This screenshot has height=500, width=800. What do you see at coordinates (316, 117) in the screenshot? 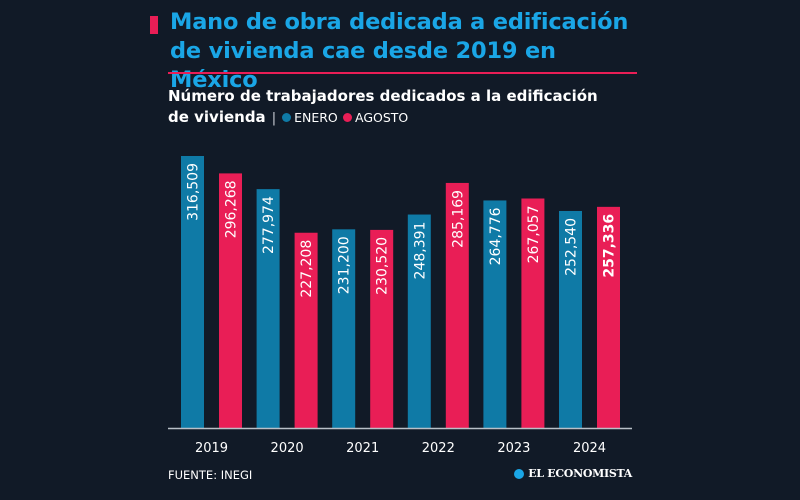
I see `legend-label-enero: ENERO` at bounding box center [316, 117].